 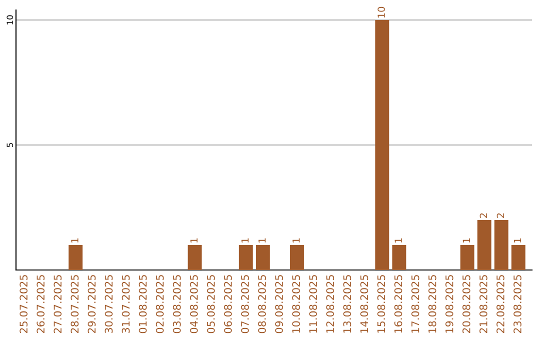 I want to click on y-tick-label: 5, so click(x=9, y=145).